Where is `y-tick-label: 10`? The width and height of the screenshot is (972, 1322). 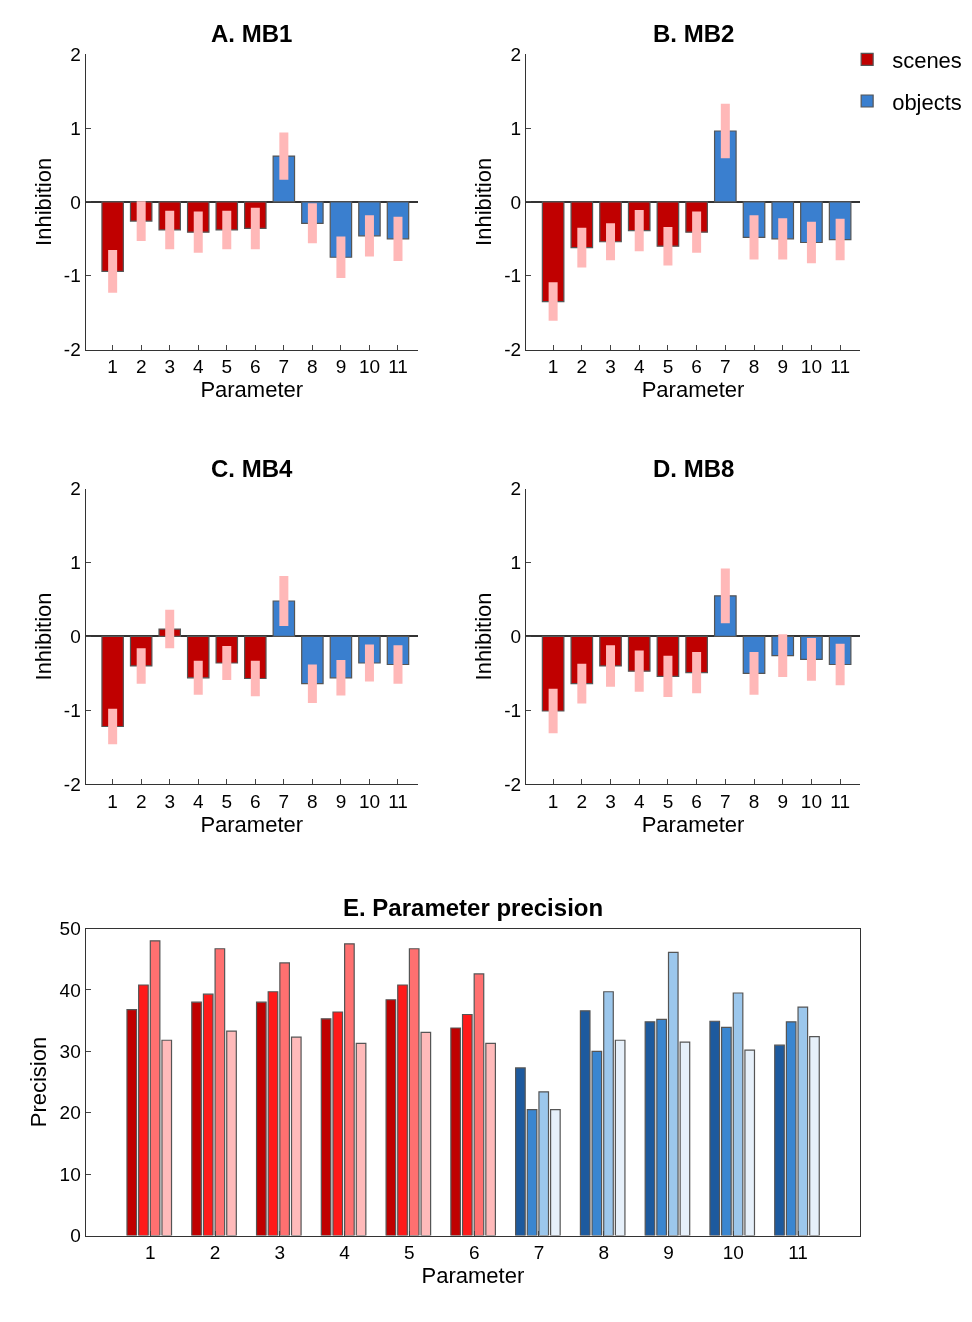 y-tick-label: 10 is located at coordinates (70, 1174).